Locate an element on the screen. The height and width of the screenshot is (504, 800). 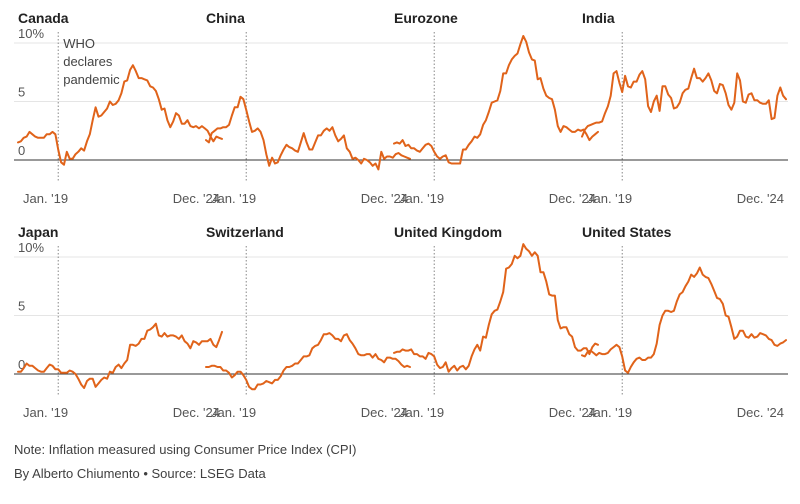
united-kingdom-x-end-label: Dec. '24 is located at coordinates (572, 412).